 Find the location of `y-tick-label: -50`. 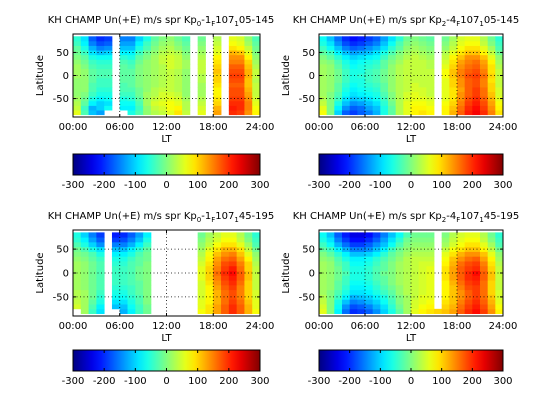

y-tick-label: -50 is located at coordinates (61, 297).